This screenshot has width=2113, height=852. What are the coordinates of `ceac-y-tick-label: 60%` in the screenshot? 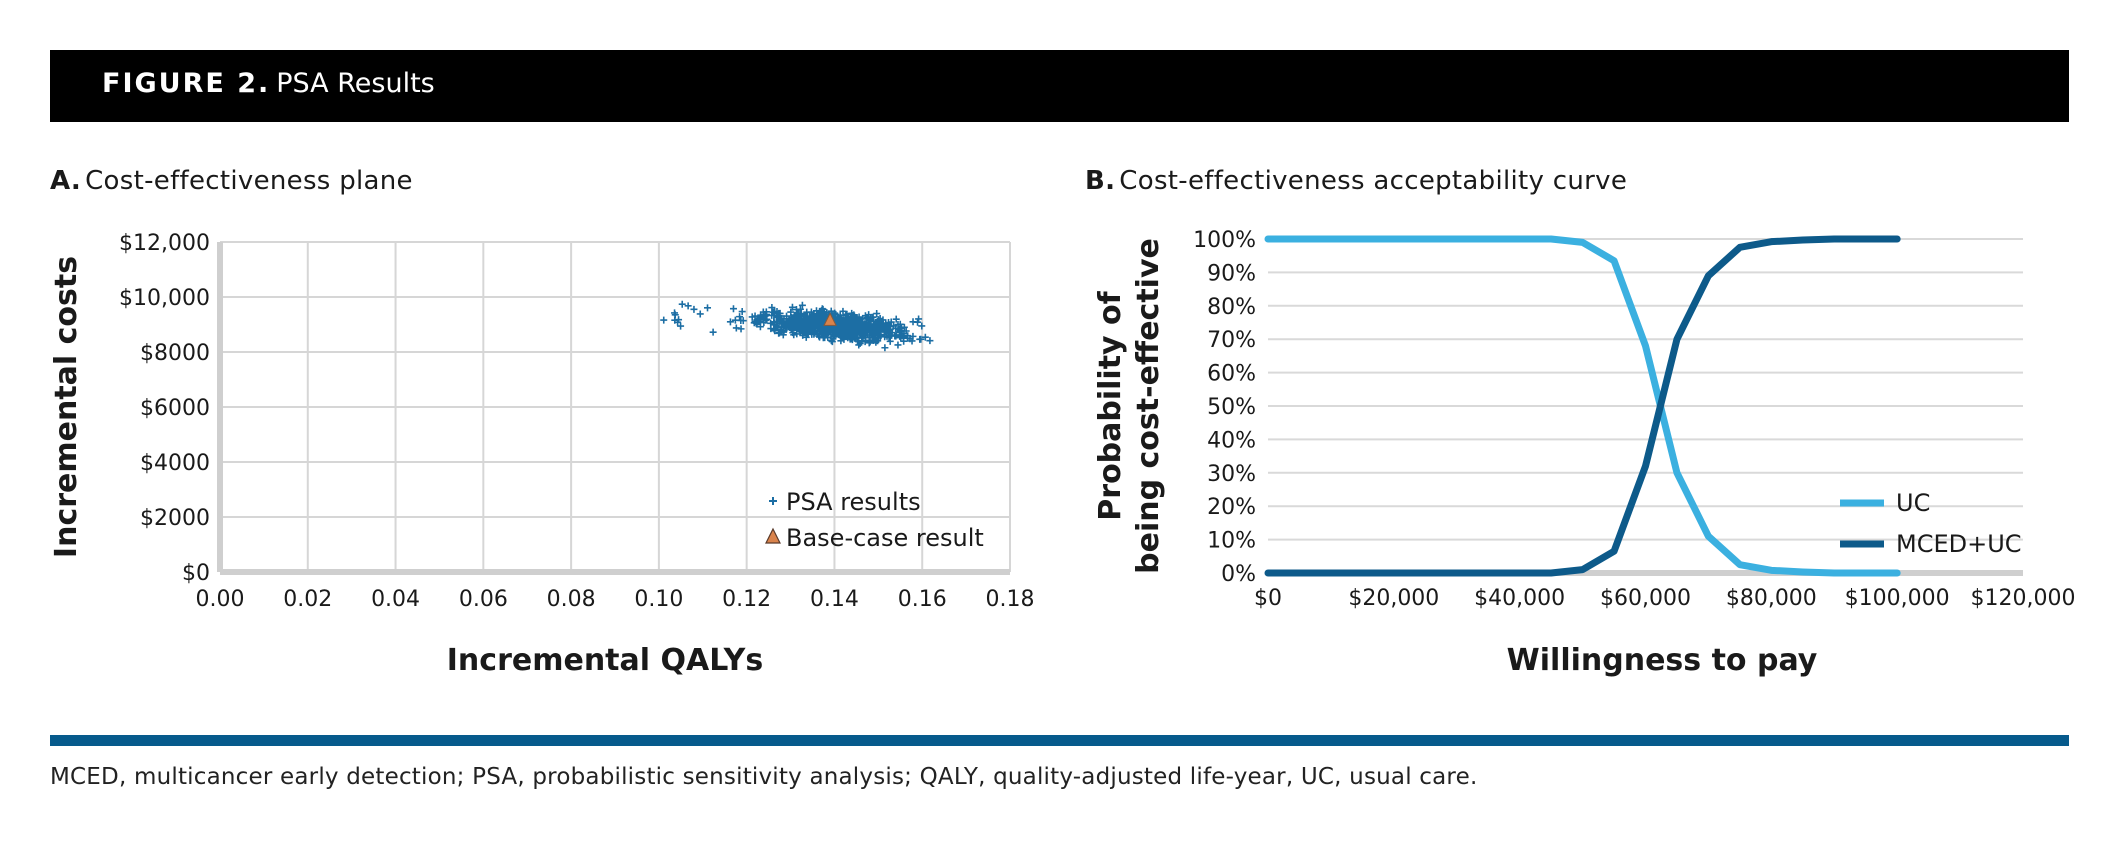 It's located at (1231, 374).